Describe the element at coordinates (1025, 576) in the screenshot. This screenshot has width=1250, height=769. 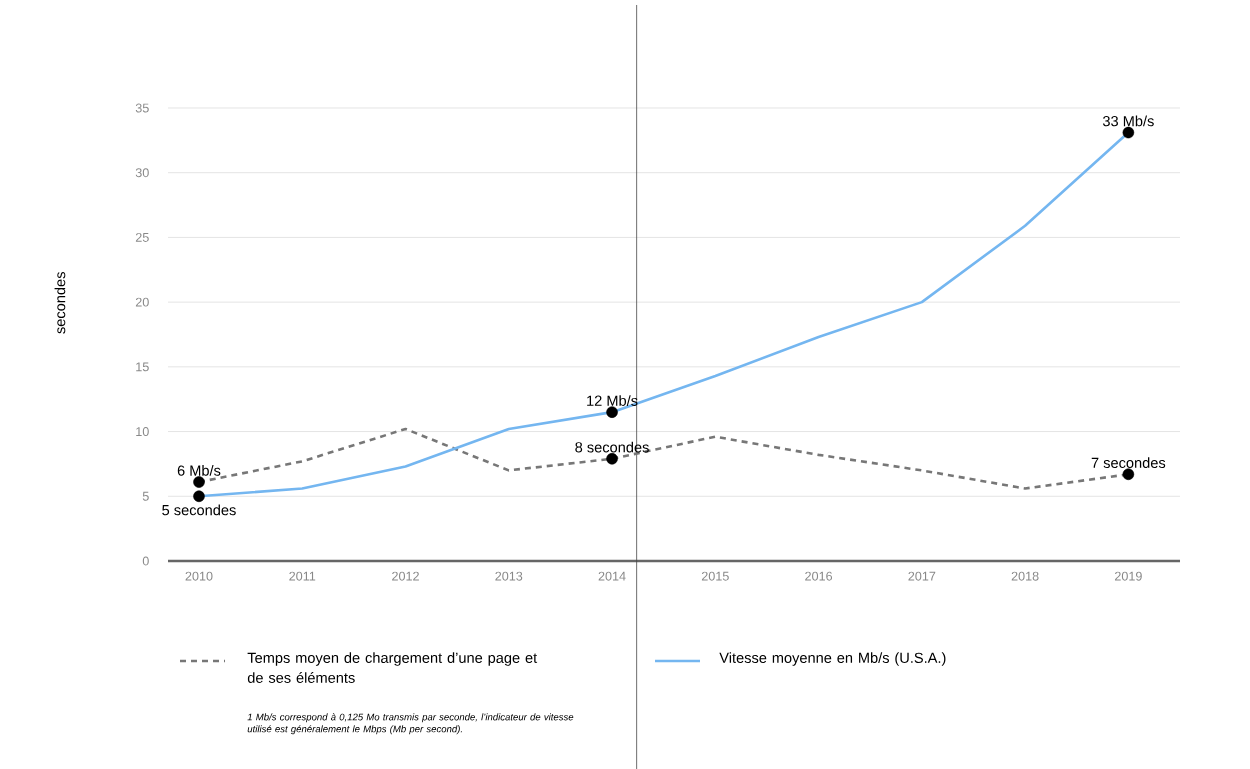
I see `x-tick-label: 2018` at that location.